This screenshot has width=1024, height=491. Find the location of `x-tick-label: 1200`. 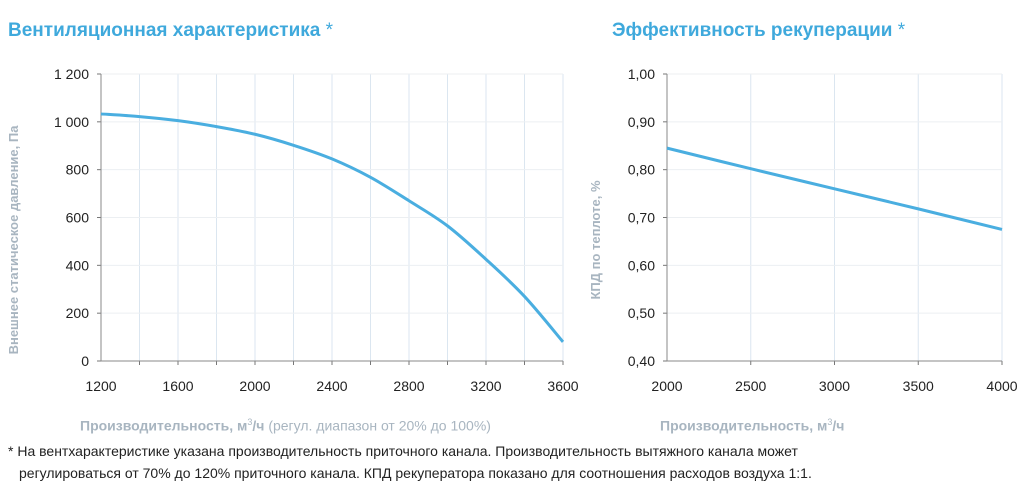

x-tick-label: 1200 is located at coordinates (100, 386).